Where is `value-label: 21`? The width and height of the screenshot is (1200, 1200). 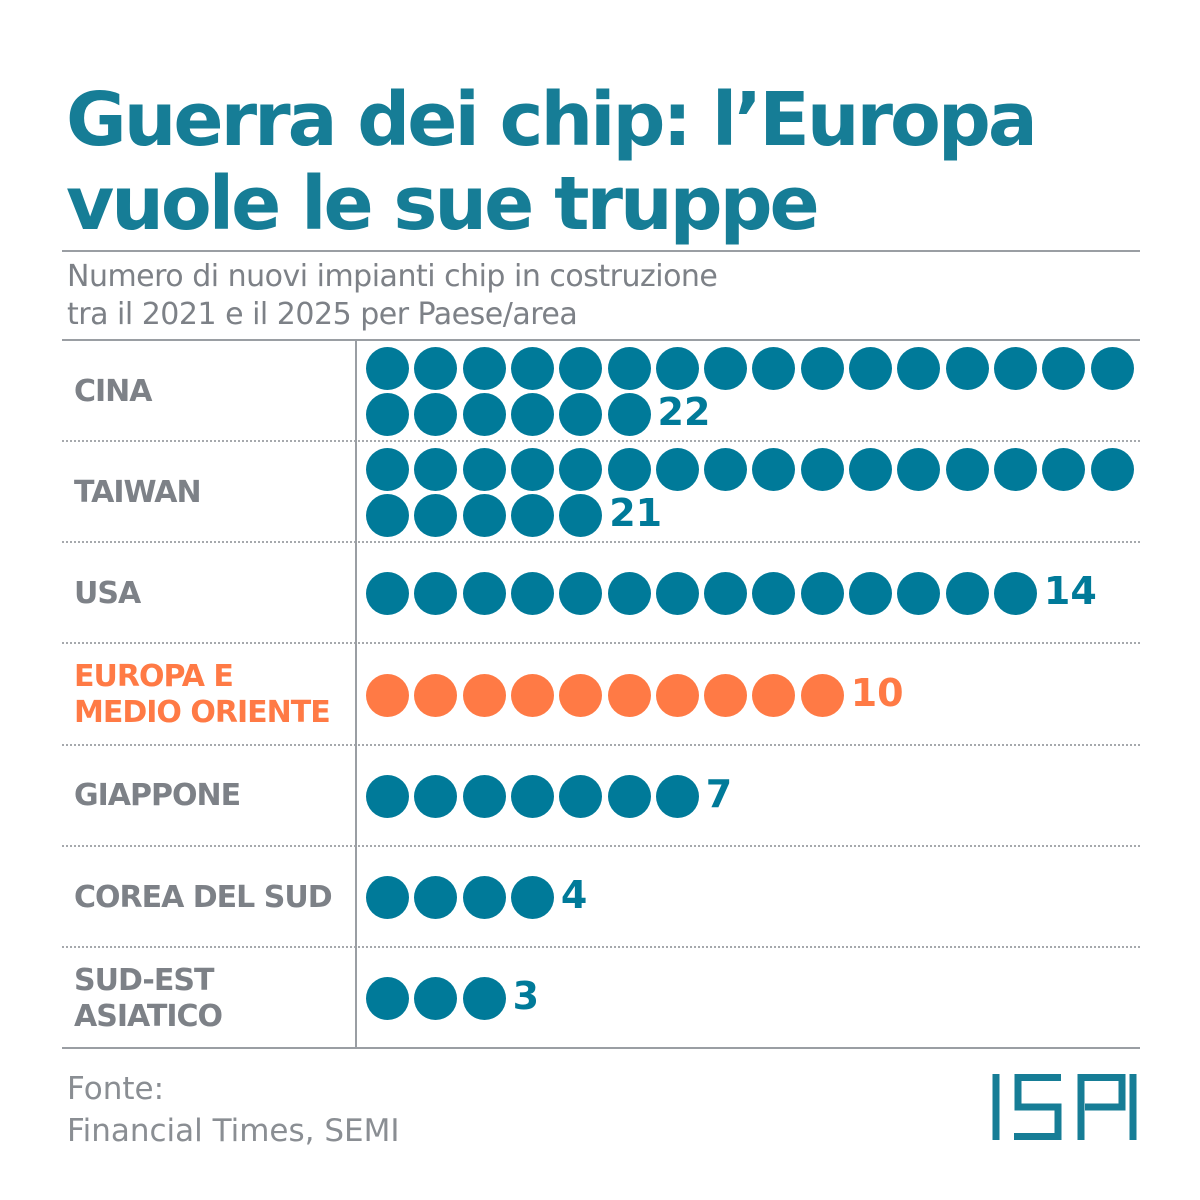 value-label: 21 is located at coordinates (636, 513).